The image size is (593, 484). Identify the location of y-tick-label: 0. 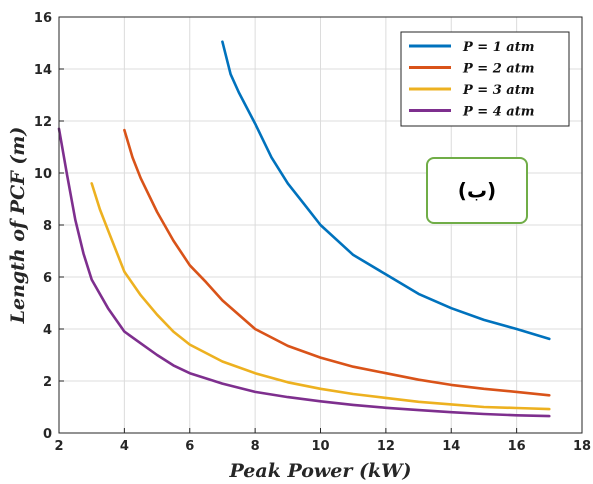
(47, 434).